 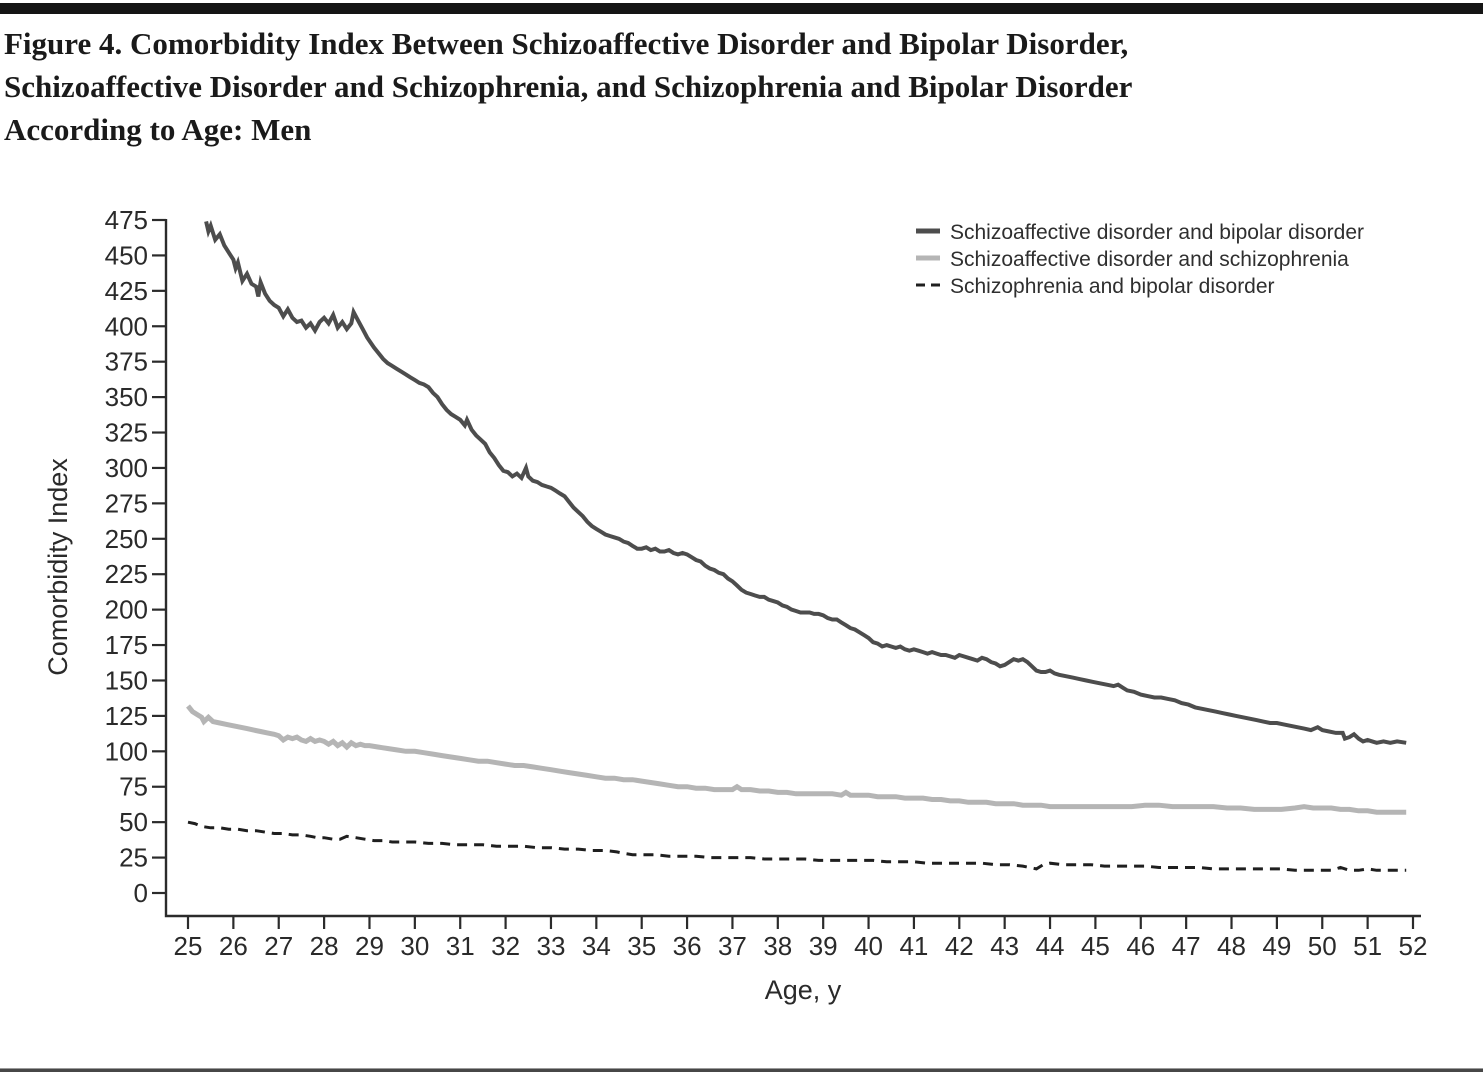 What do you see at coordinates (551, 946) in the screenshot?
I see `x-tick-label: 33` at bounding box center [551, 946].